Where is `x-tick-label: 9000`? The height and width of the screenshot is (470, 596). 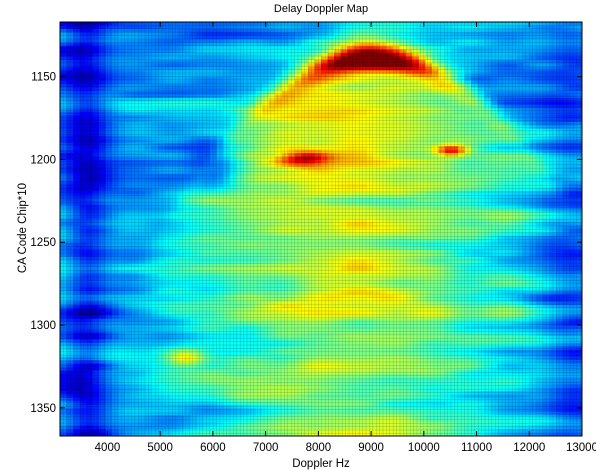 x-tick-label: 9000 is located at coordinates (371, 448).